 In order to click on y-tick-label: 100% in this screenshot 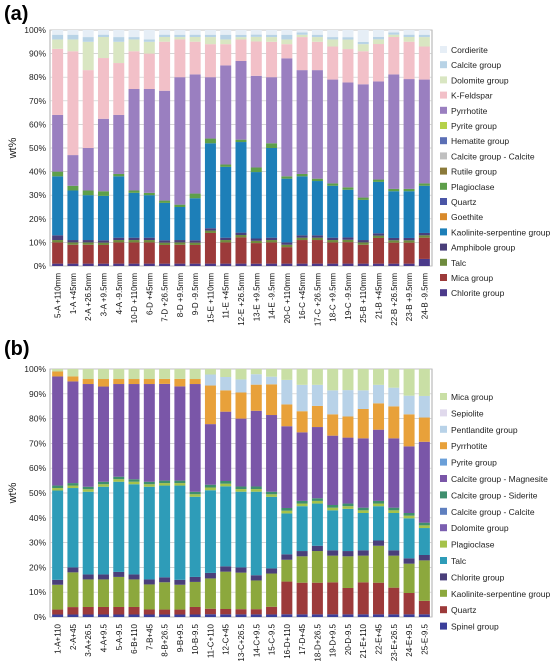, I will do `click(35, 30)`.